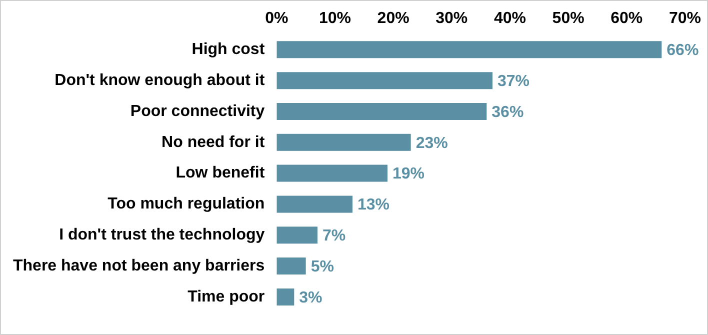 This screenshot has height=335, width=708. Describe the element at coordinates (138, 265) in the screenshot. I see `y-tick-label: There have not been any barriers` at that location.